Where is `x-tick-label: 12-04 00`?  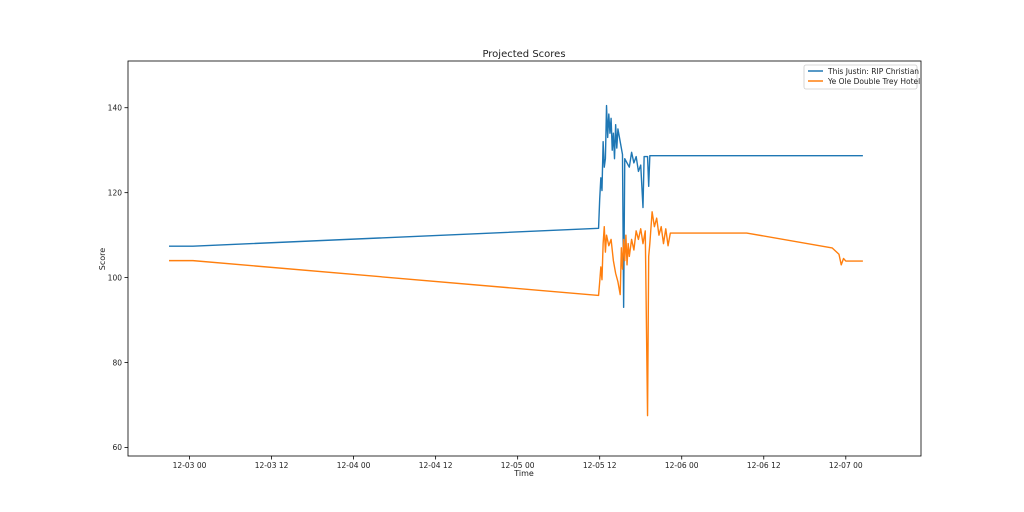 x-tick-label: 12-04 00 is located at coordinates (354, 465).